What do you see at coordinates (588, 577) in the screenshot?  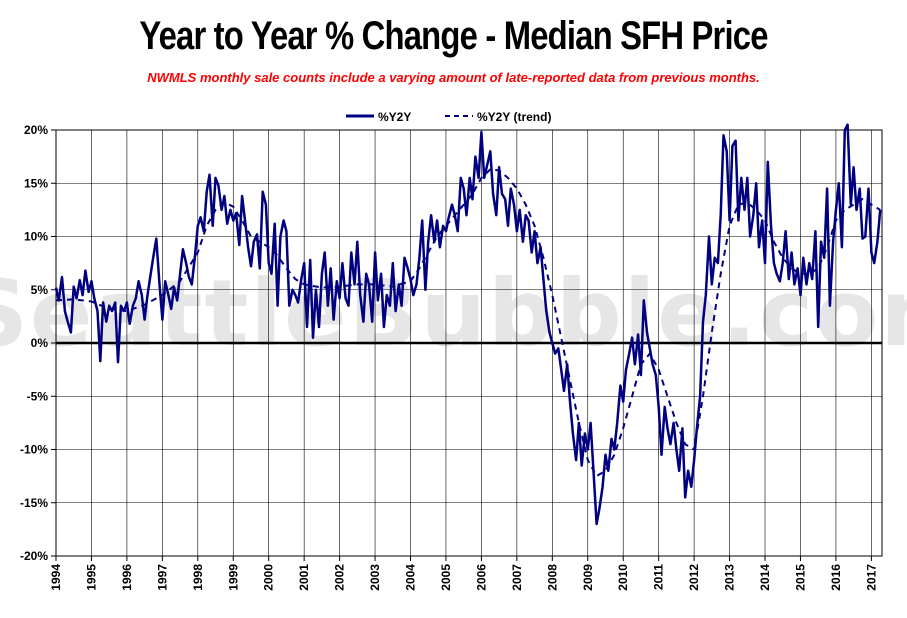 I see `x-tick-label: 2009` at bounding box center [588, 577].